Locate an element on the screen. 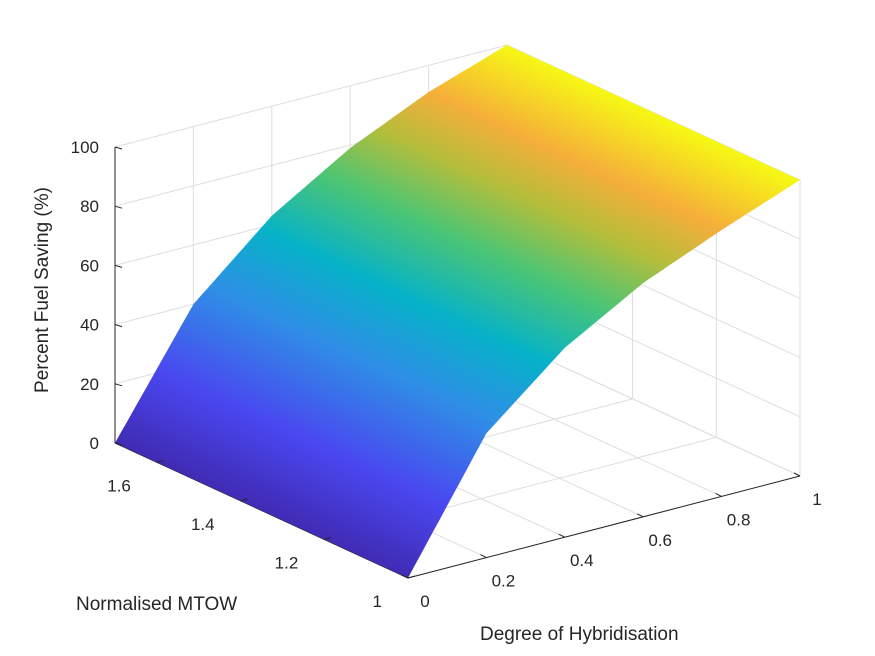 Image resolution: width=875 pixels, height=656 pixels. x-axis-line is located at coordinates (604, 527).